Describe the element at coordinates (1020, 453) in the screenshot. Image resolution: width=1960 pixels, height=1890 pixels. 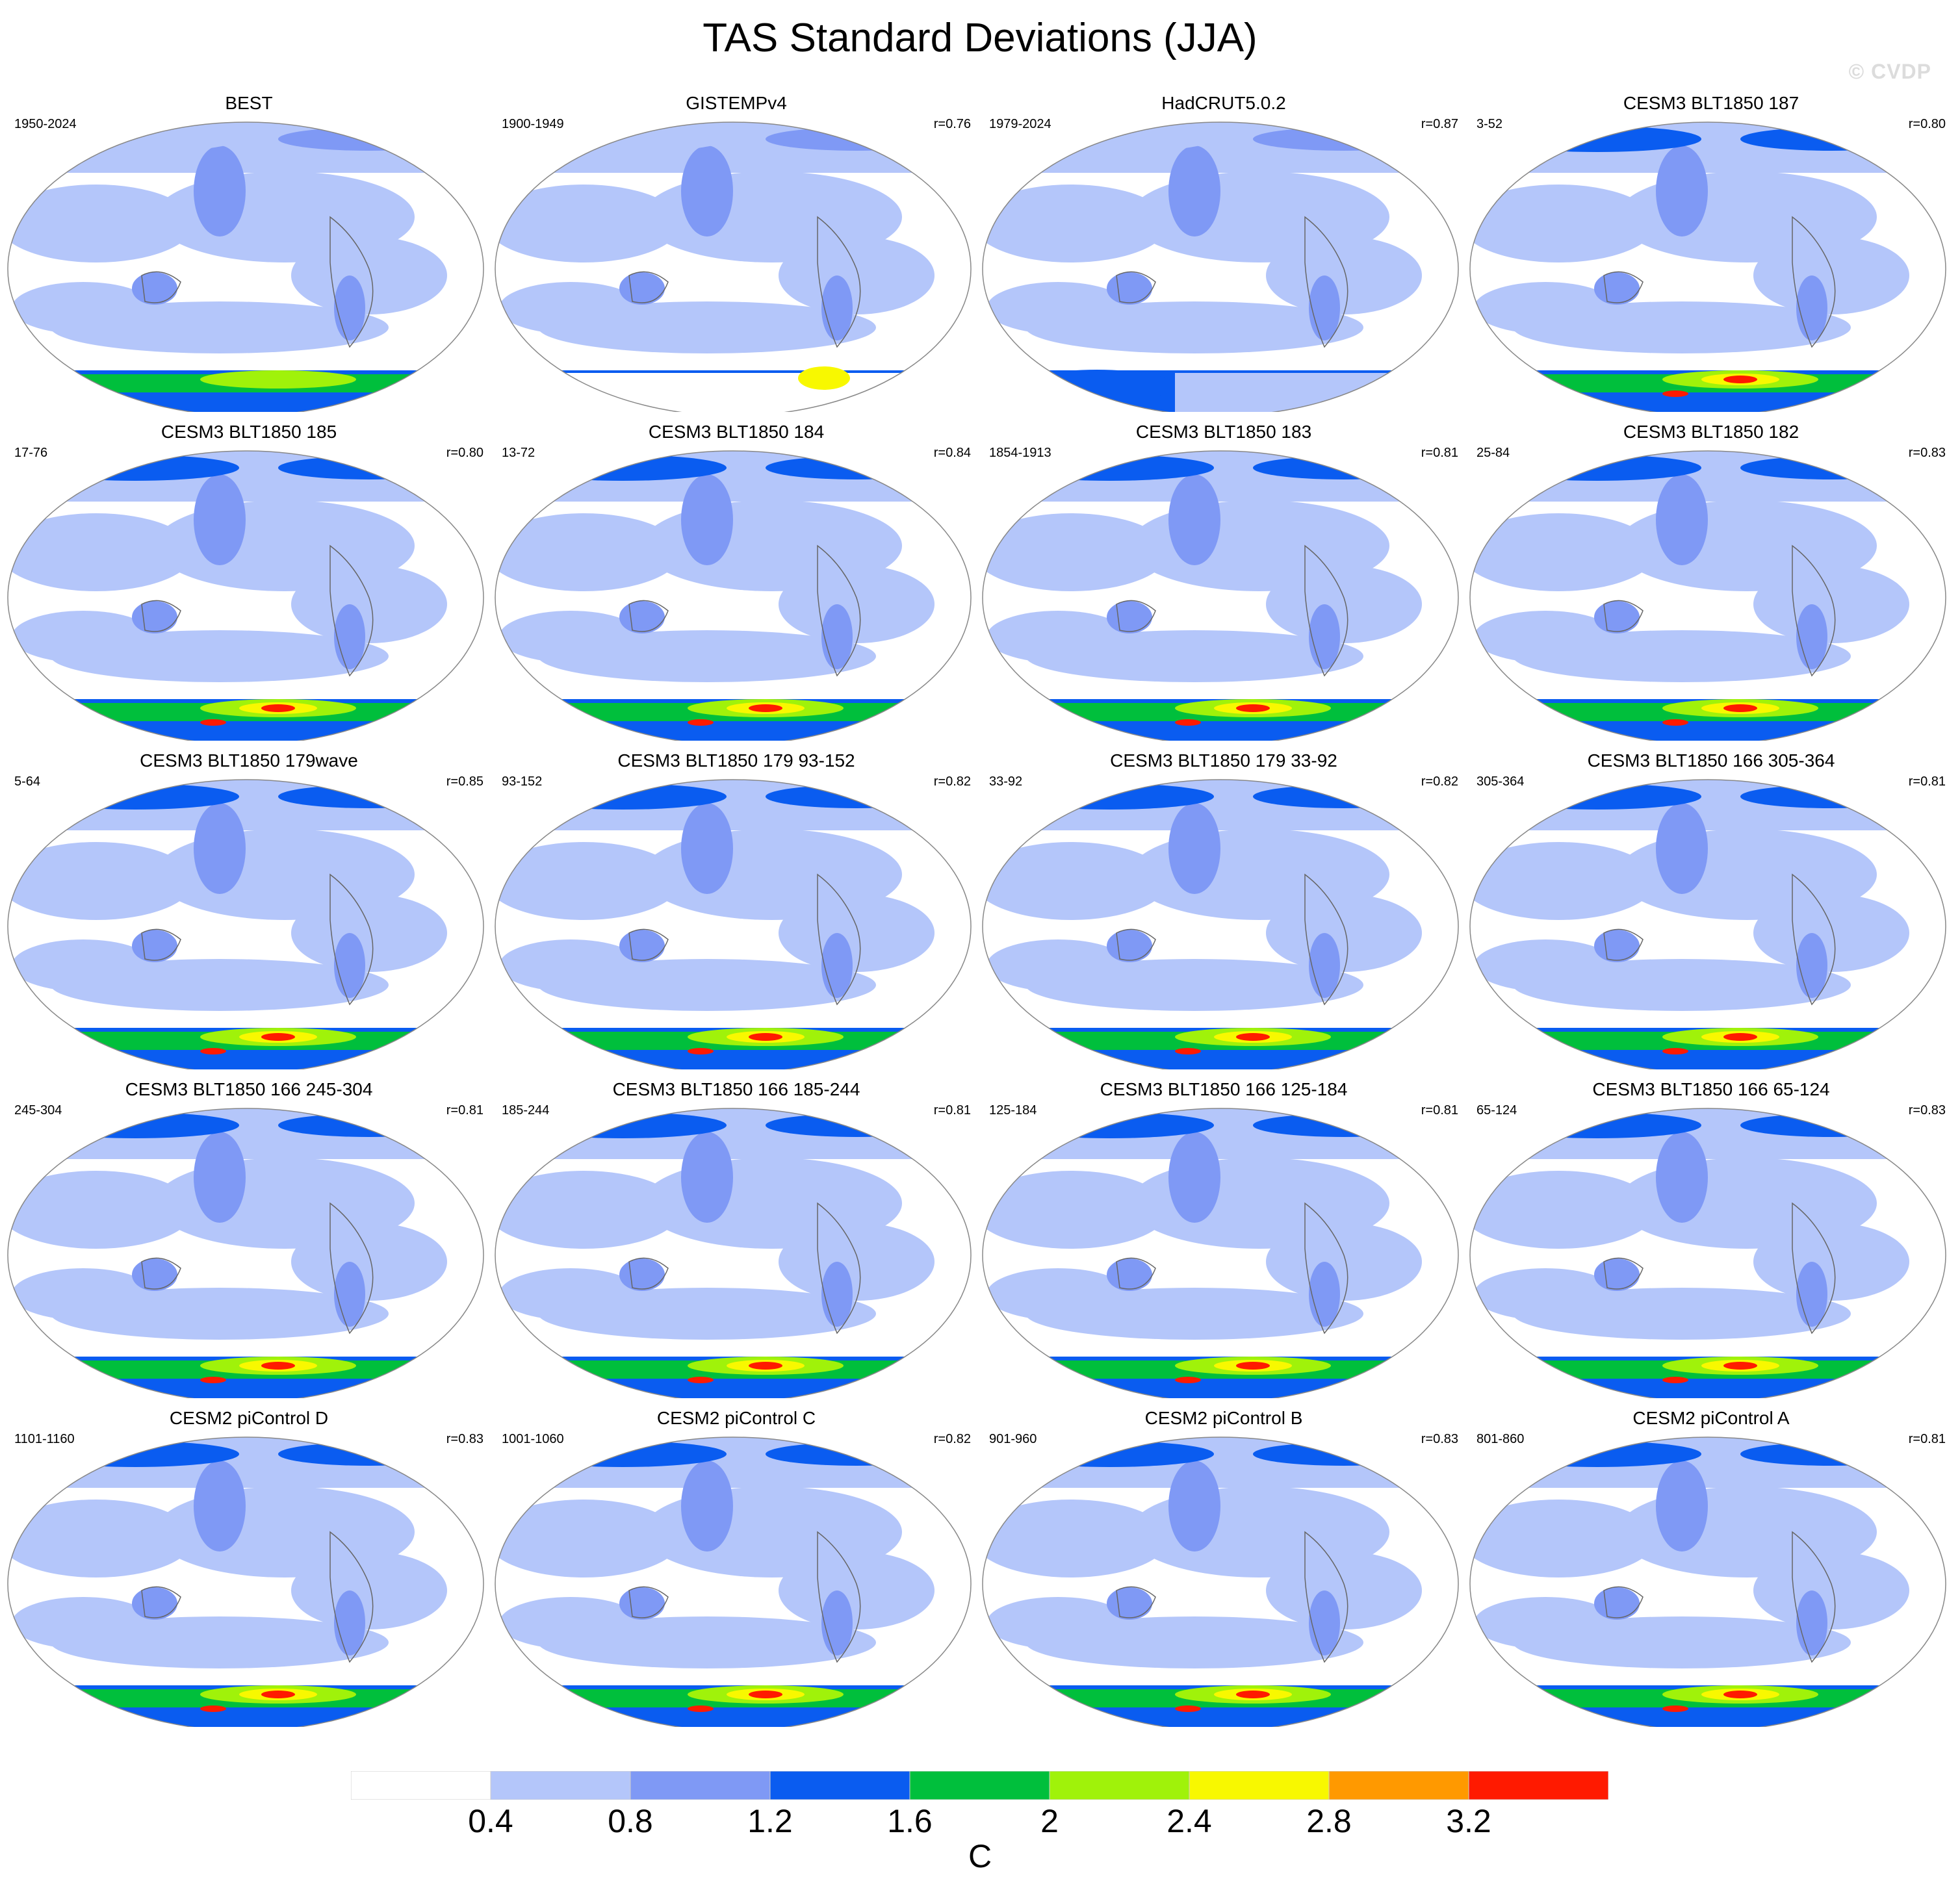
I see `panel-years: 1854-1913` at that location.